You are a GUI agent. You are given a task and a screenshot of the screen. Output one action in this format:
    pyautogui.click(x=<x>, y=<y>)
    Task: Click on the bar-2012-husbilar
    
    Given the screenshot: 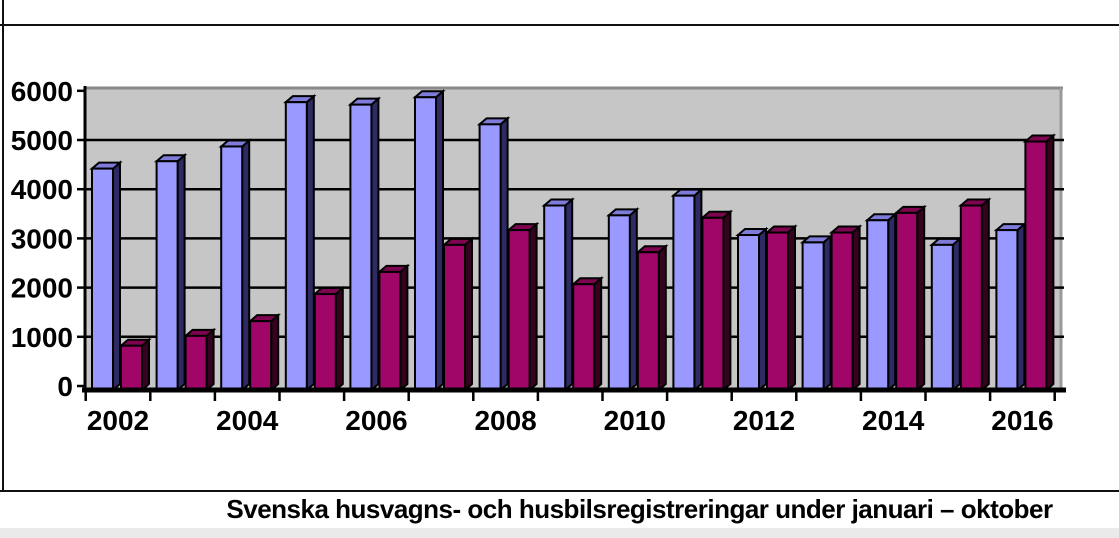 What is the action you would take?
    pyautogui.click(x=777, y=311)
    